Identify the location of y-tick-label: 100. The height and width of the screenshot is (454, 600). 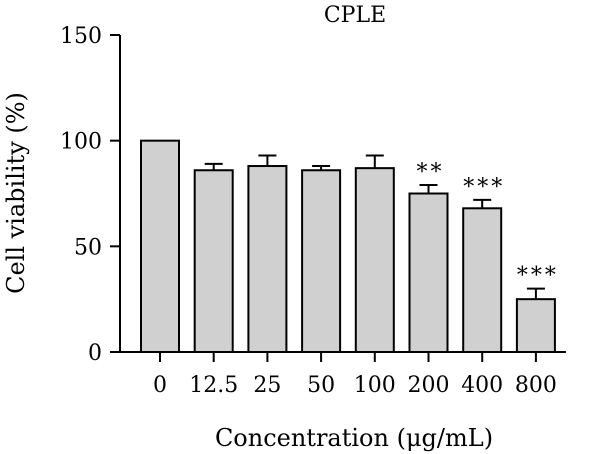
(81, 142).